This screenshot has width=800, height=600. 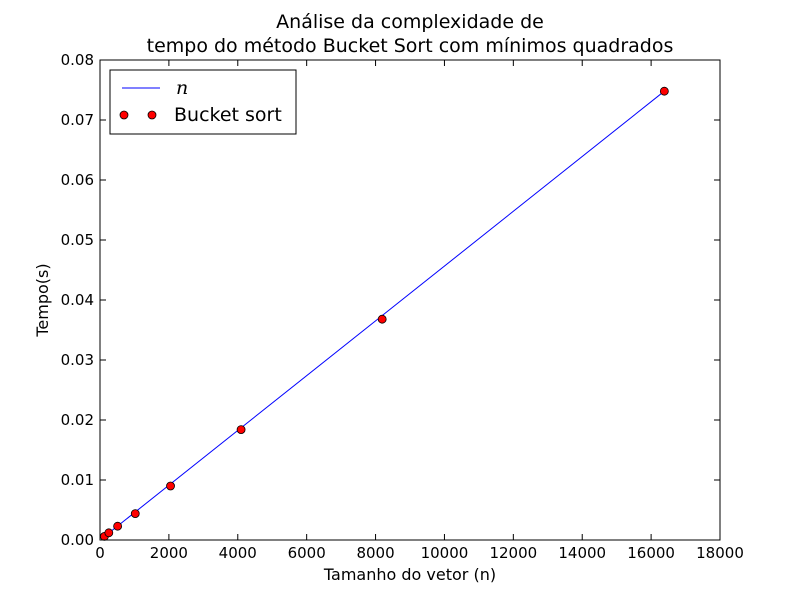 What do you see at coordinates (238, 553) in the screenshot?
I see `x-tick-label: 4000` at bounding box center [238, 553].